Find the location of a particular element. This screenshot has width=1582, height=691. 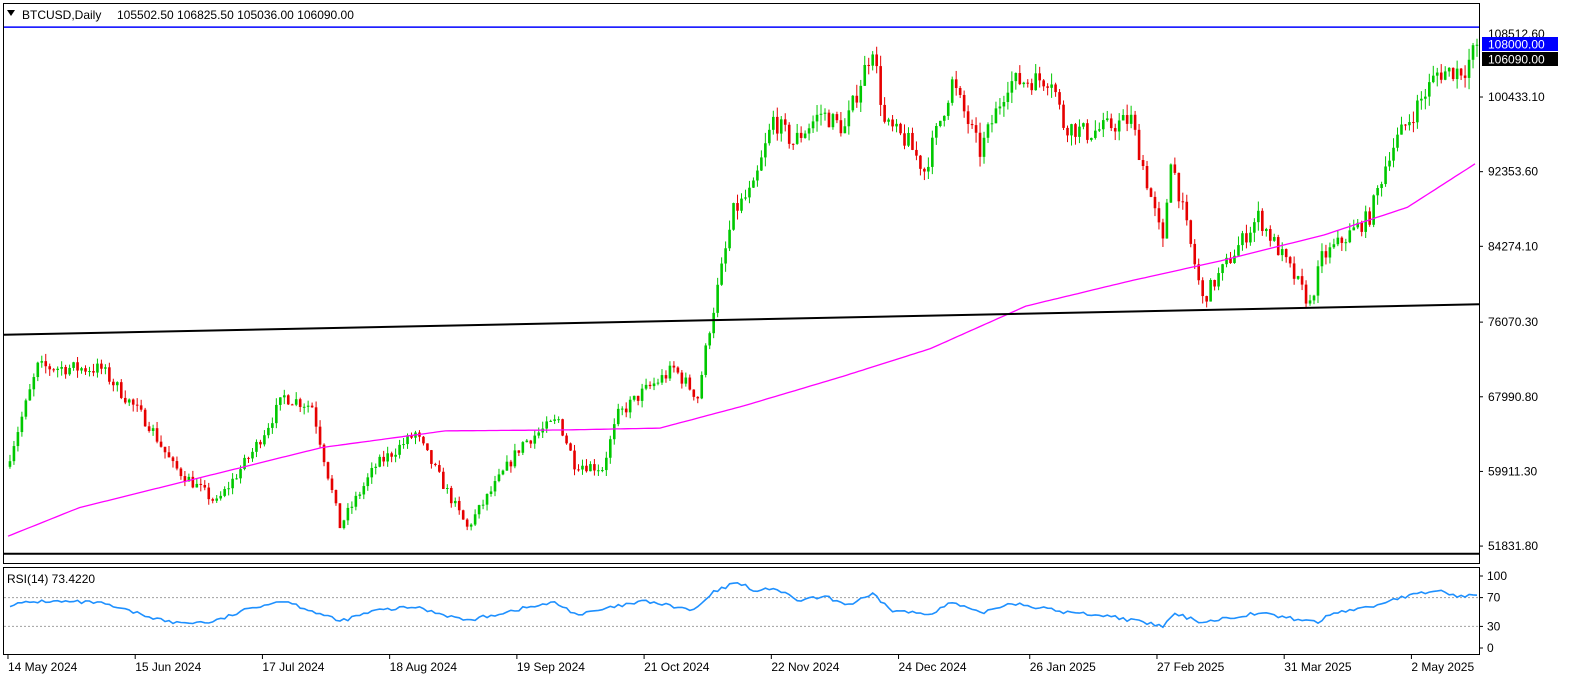

current-price-text: 106090.00 is located at coordinates (1516, 60).